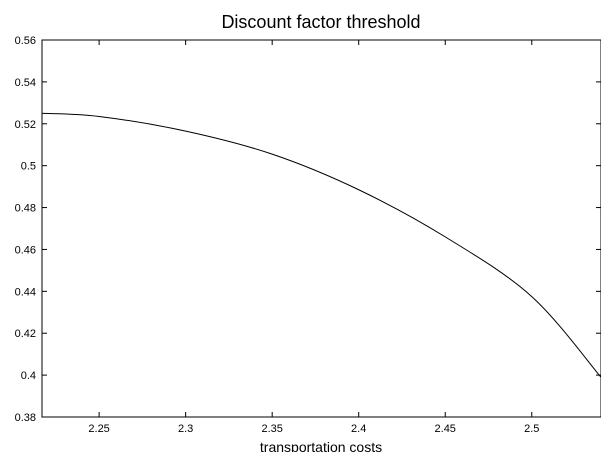  Describe the element at coordinates (25, 209) in the screenshot. I see `y-tick-label: 0.48` at that location.